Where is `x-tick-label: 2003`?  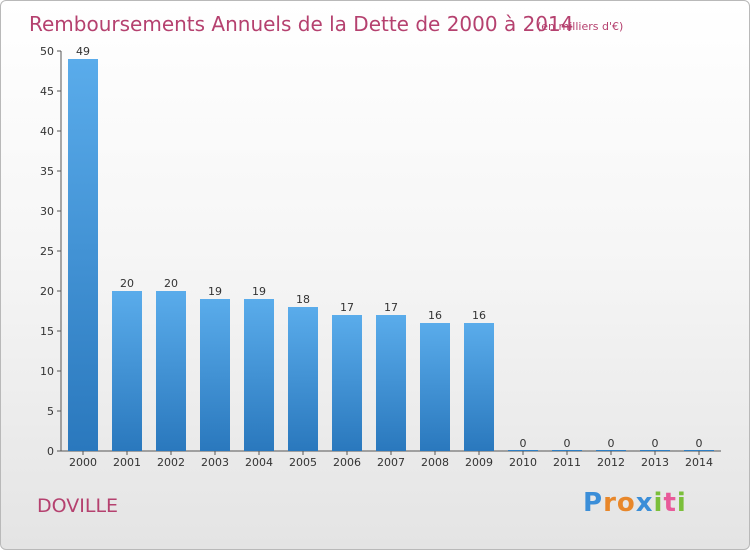 x-tick-label: 2003 is located at coordinates (215, 462).